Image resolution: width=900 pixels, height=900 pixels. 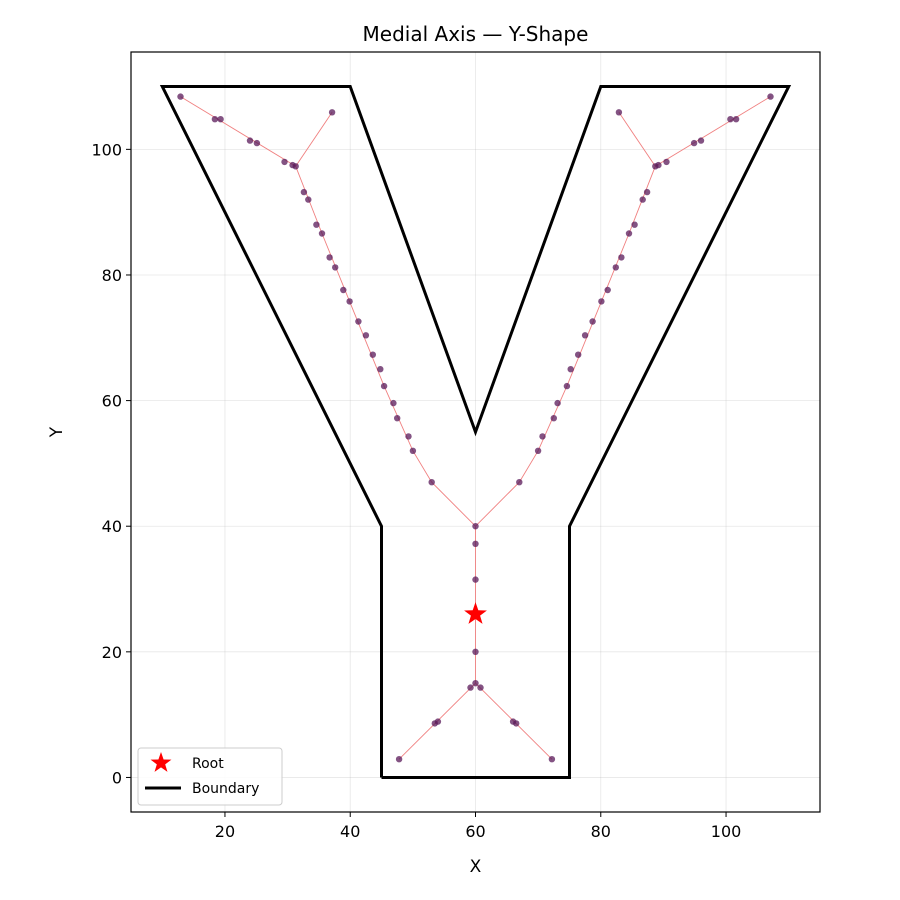 I want to click on root-layer, so click(x=475, y=613).